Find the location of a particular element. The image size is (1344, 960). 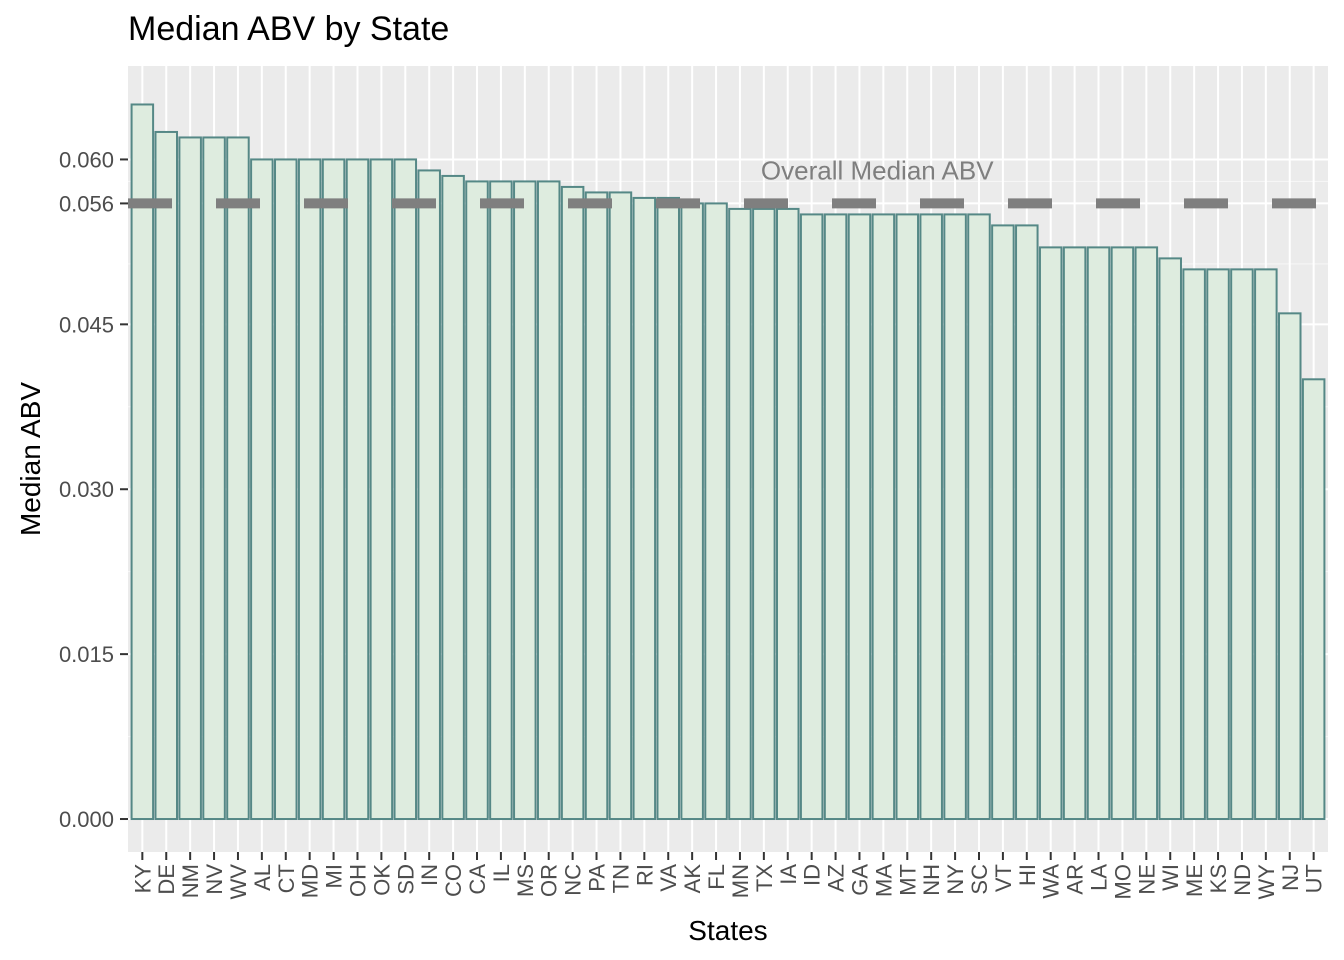

bar-me is located at coordinates (1194, 544).